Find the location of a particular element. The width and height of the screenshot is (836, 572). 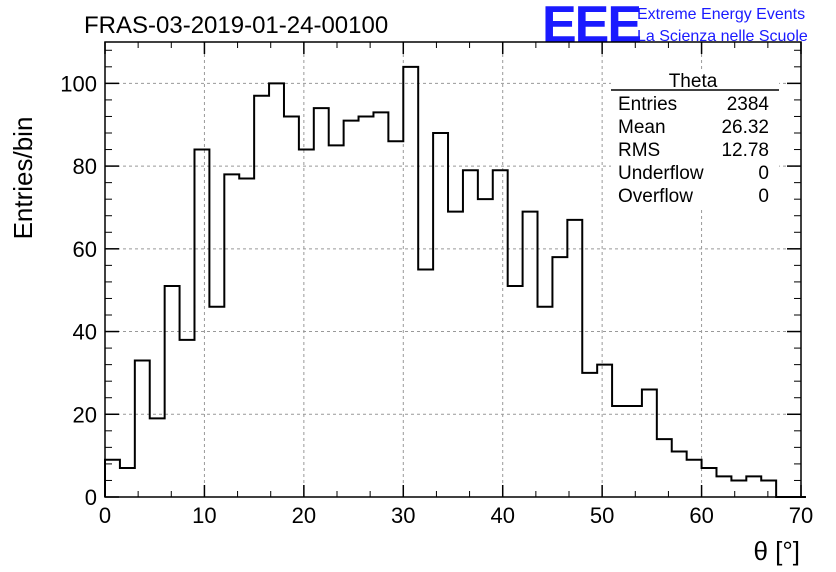

y-tick-label: 20 is located at coordinates (85, 414).